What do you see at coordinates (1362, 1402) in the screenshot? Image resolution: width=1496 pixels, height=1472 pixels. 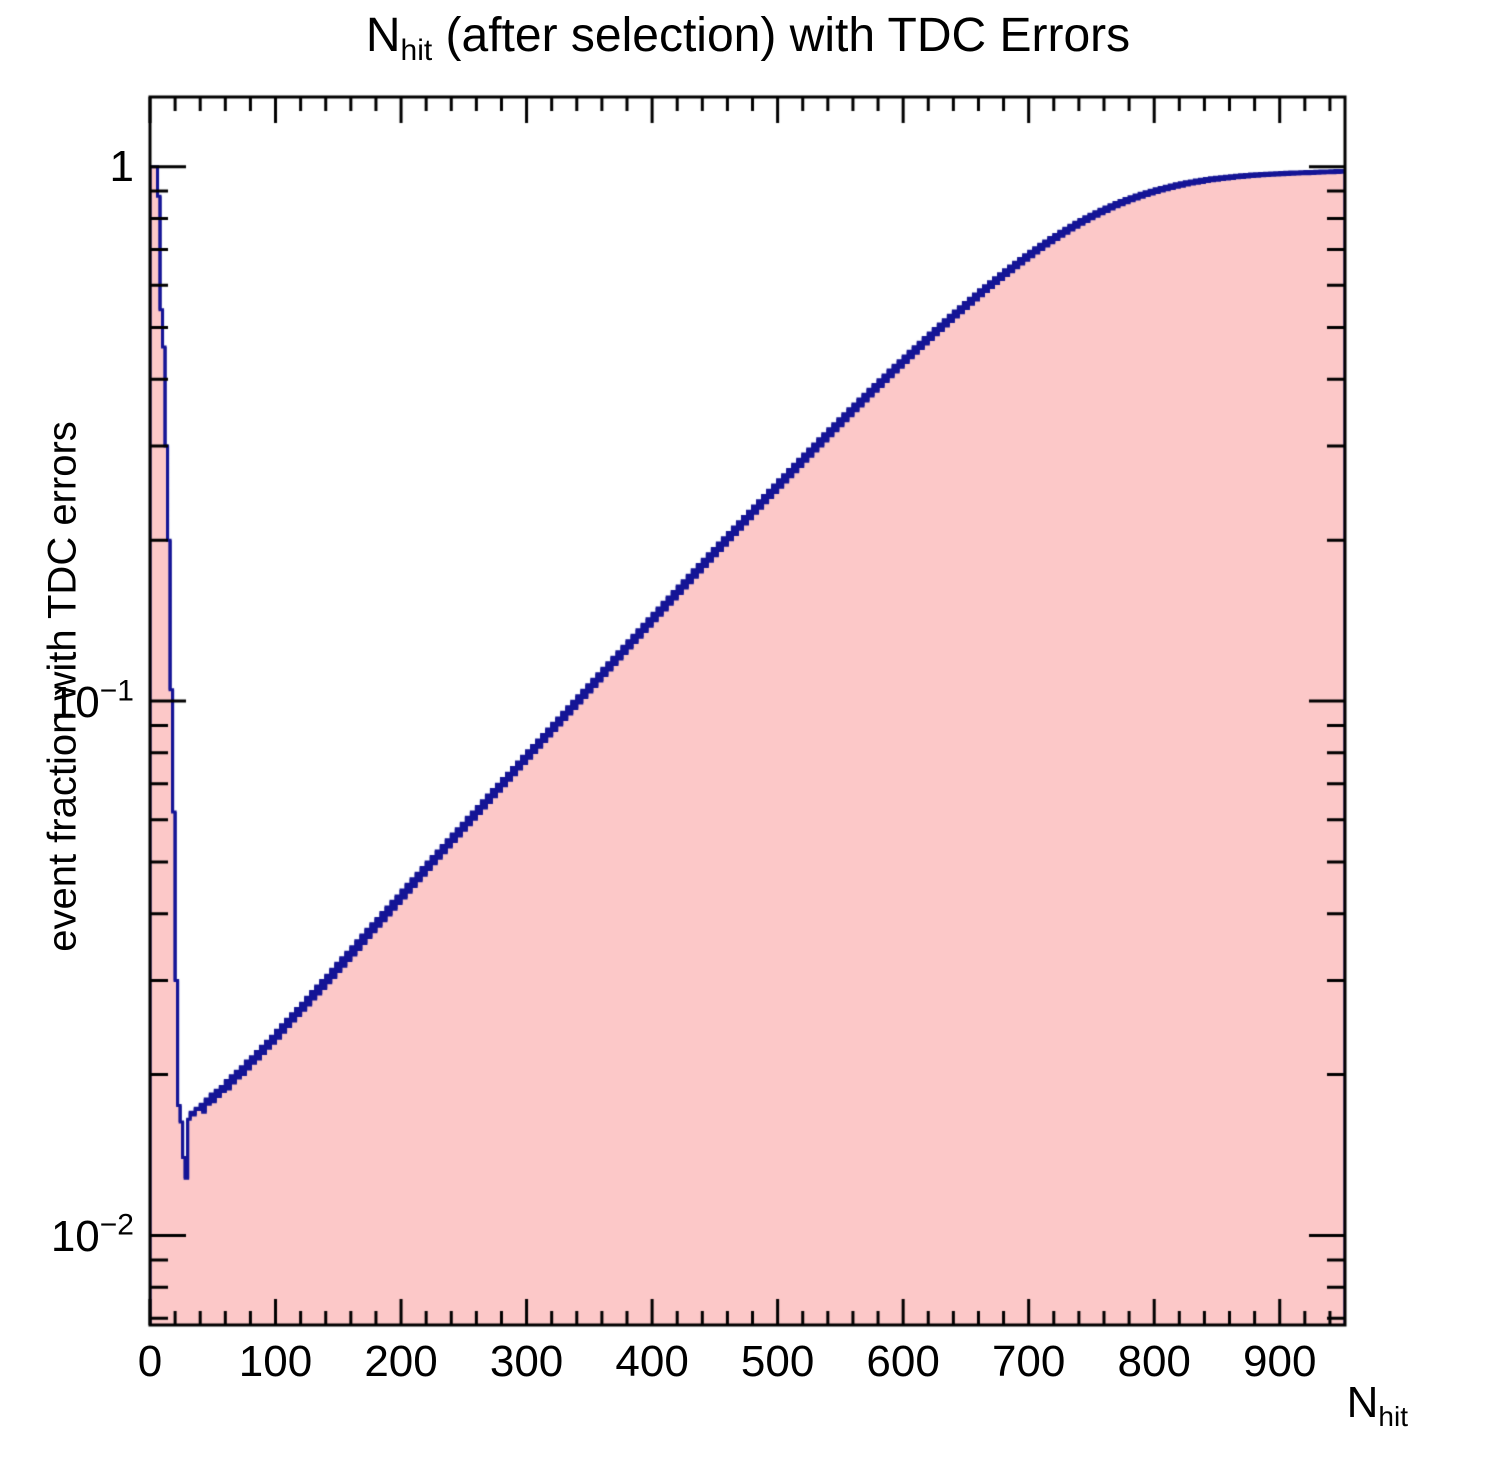 I see `x-axis-title-main: N` at bounding box center [1362, 1402].